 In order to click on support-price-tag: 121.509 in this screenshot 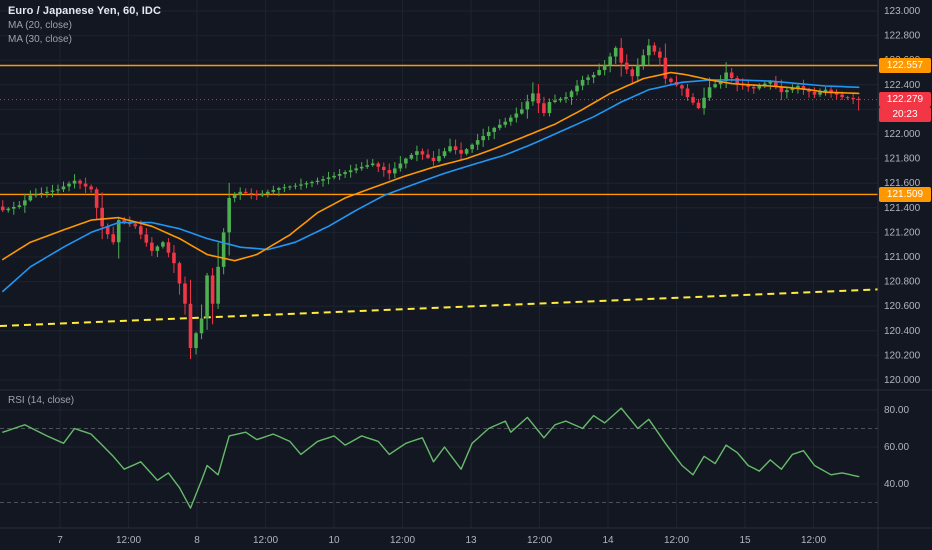, I will do `click(905, 194)`.